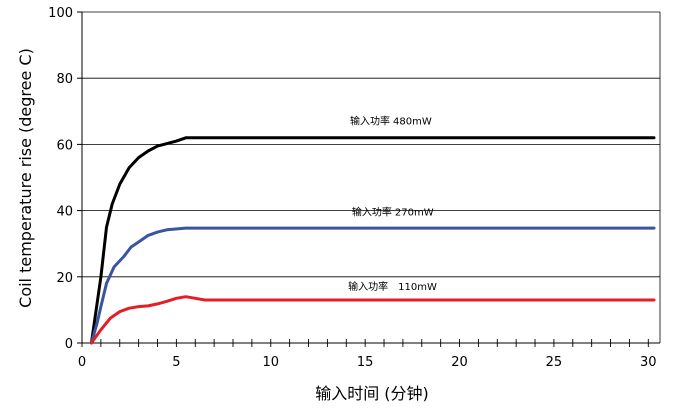 The image size is (673, 410). What do you see at coordinates (64, 212) in the screenshot?
I see `y-tick-label: 40` at bounding box center [64, 212].